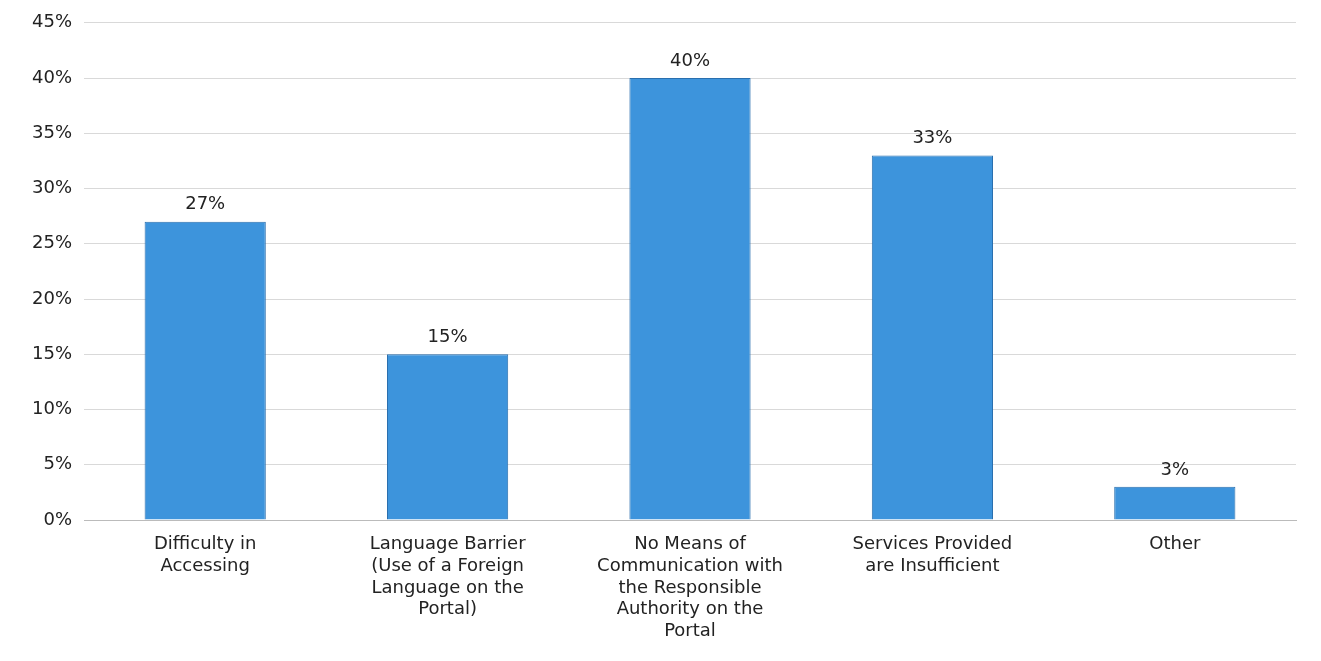  What do you see at coordinates (932, 137) in the screenshot?
I see `data-label: 33%` at bounding box center [932, 137].